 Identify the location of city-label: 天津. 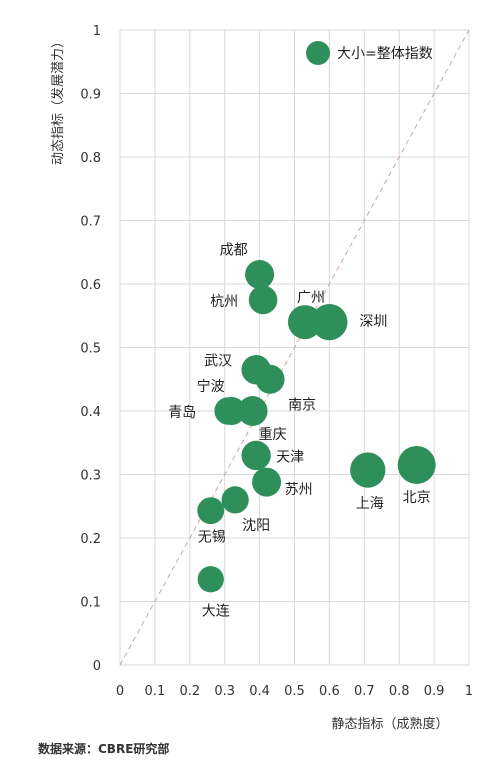
(290, 457).